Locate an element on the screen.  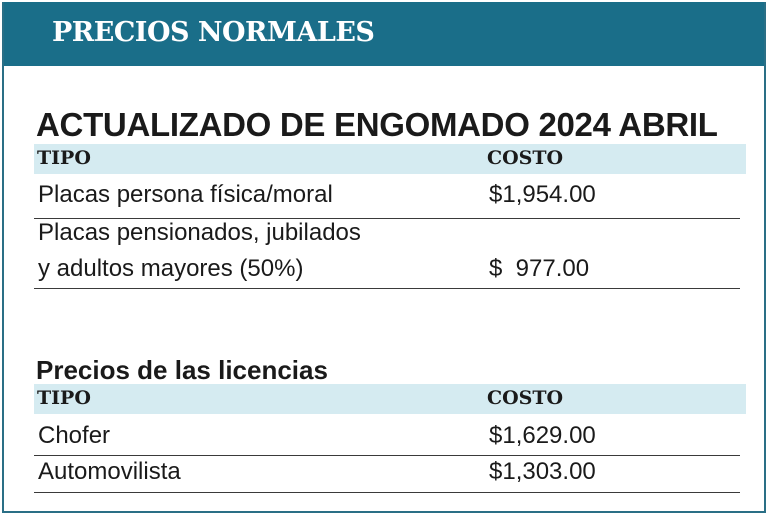
engomado-title: ACTUALIZADO DE ENGOMADO 2024 ABRIL is located at coordinates (377, 124).